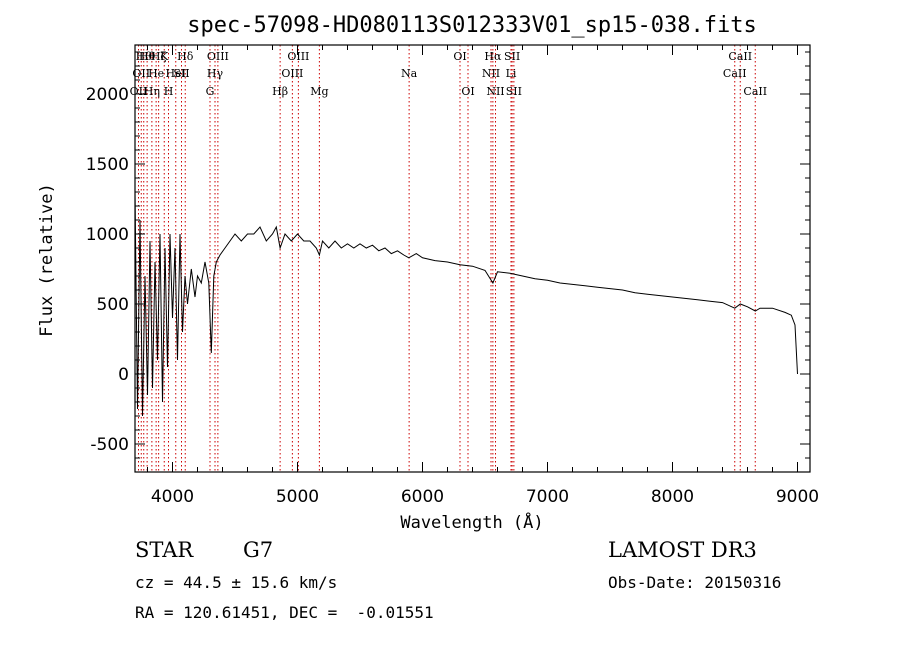 Image resolution: width=900 pixels, height=649 pixels. Describe the element at coordinates (258, 550) in the screenshot. I see `object-subclass: G7` at that location.